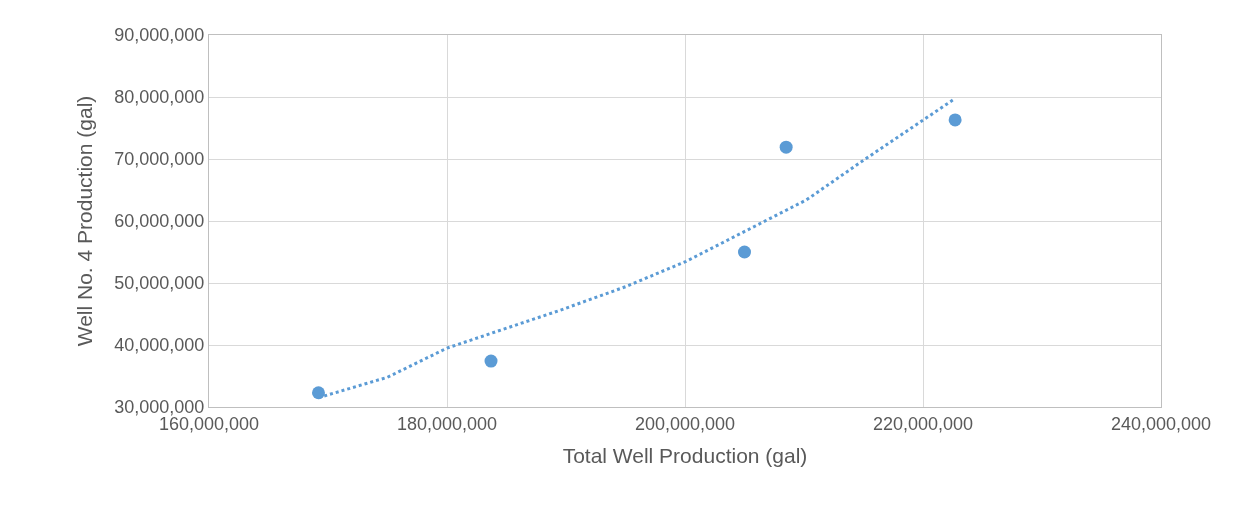 This screenshot has height=523, width=1254. What do you see at coordinates (159, 97) in the screenshot?
I see `y-tick-label: 80,000,000` at bounding box center [159, 97].